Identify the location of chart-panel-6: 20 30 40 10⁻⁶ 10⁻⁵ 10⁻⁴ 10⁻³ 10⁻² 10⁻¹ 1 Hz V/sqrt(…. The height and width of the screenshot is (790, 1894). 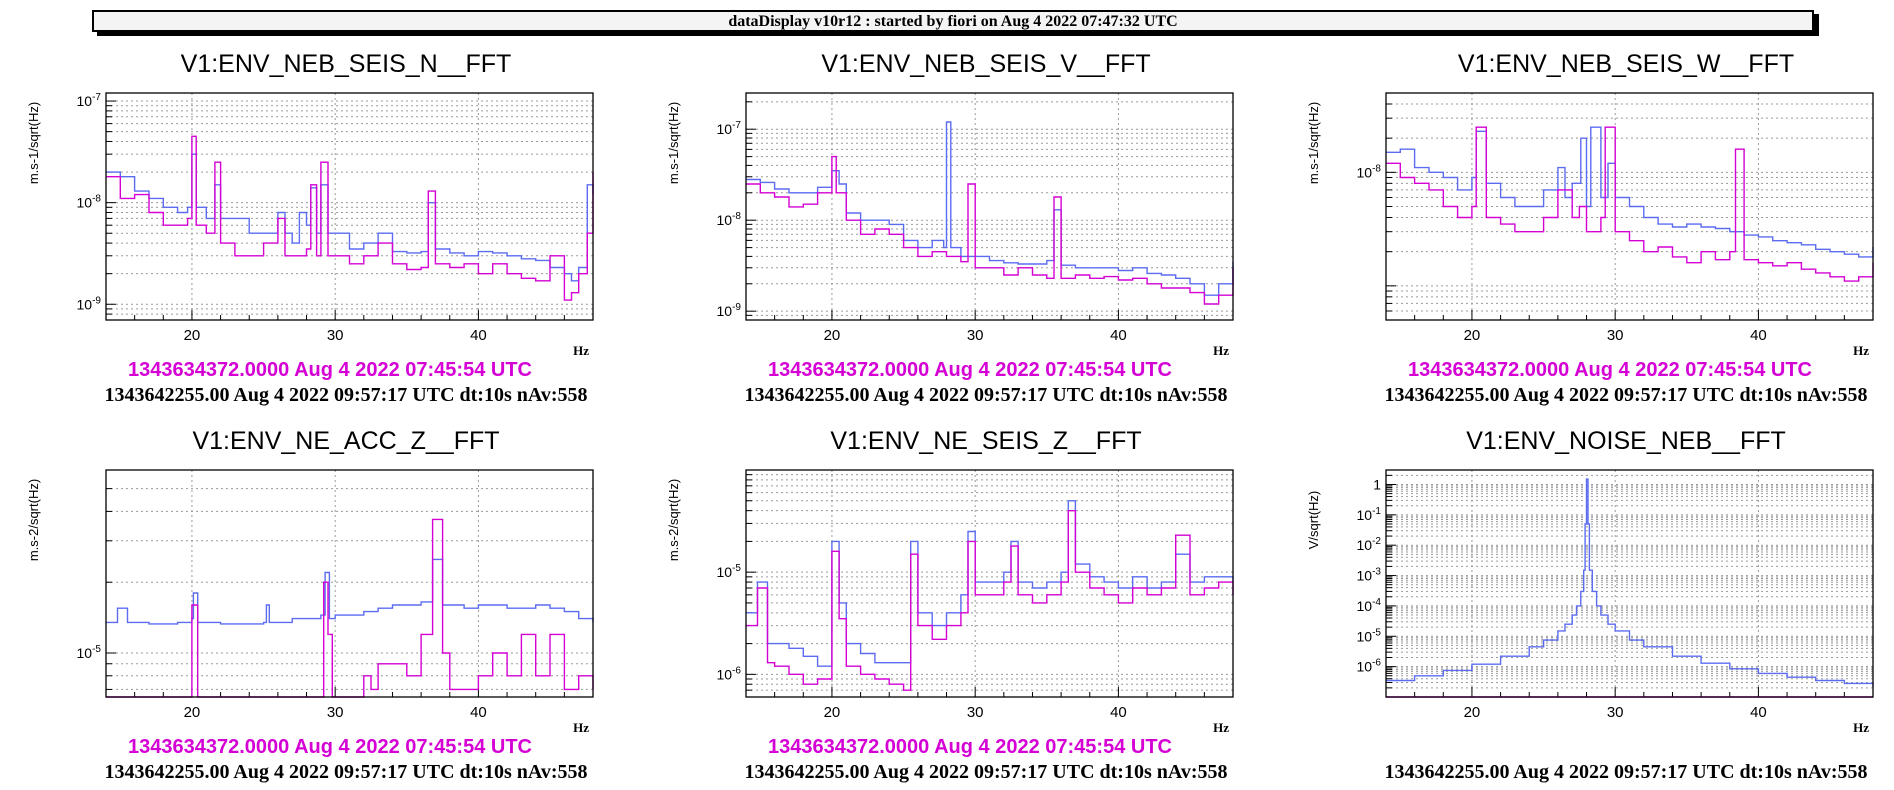
(1590, 602).